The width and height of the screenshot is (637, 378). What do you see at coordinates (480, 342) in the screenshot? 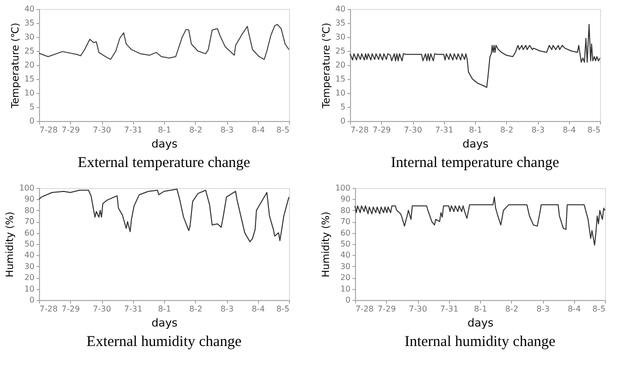
I see `text: Internal humidity change` at bounding box center [480, 342].